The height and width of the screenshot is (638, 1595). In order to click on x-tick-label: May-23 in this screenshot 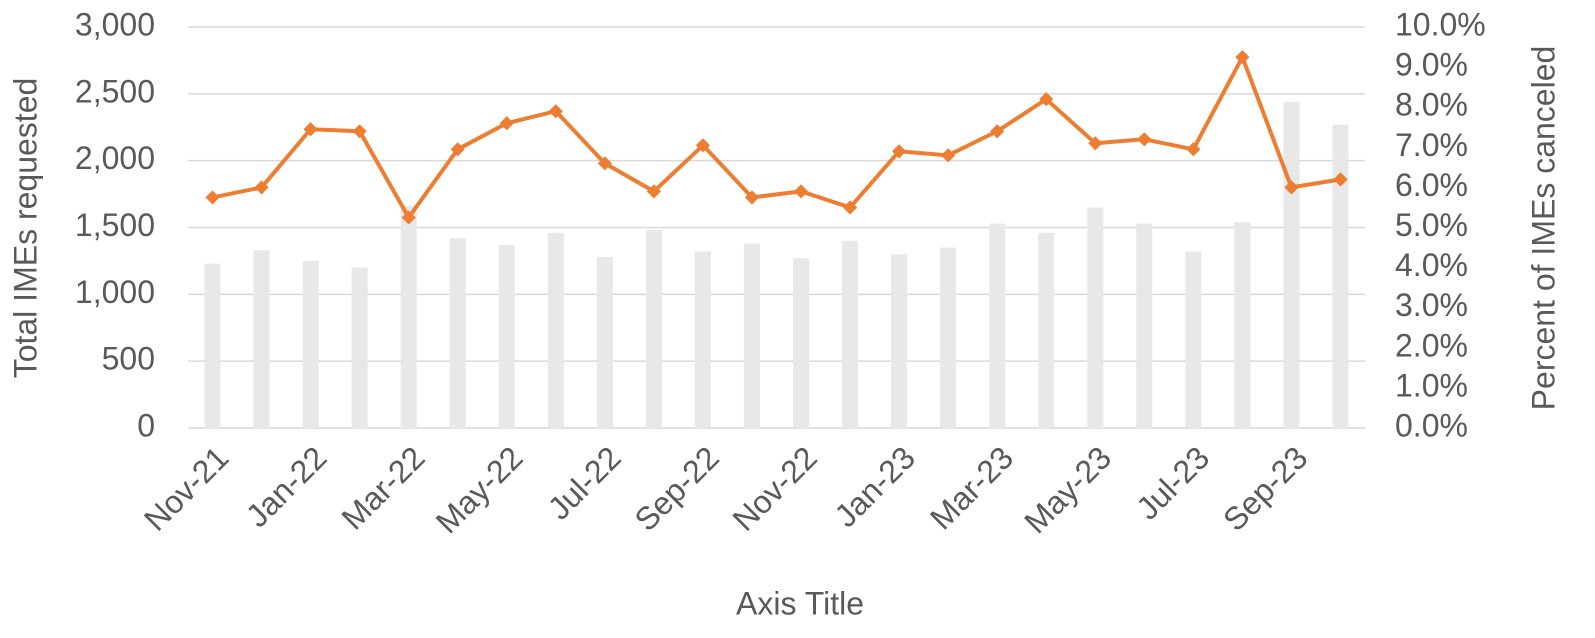, I will do `click(1067, 489)`.